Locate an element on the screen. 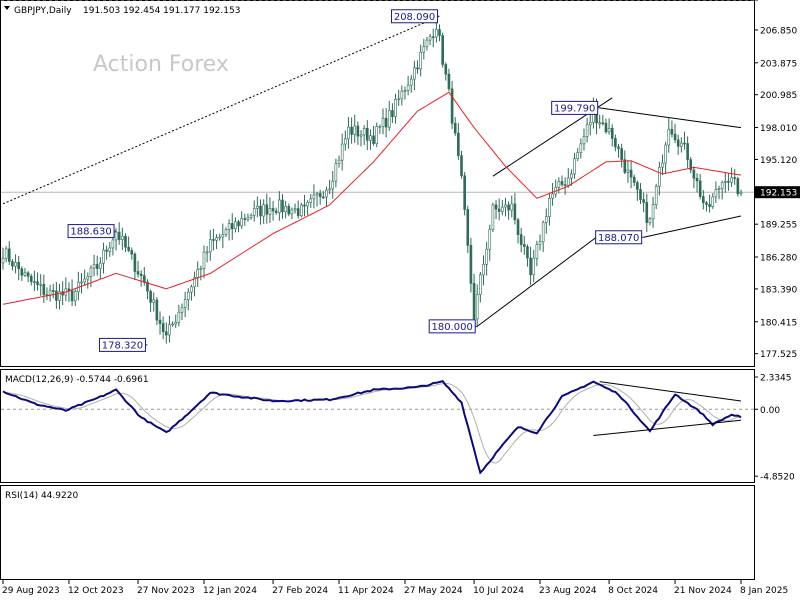 Image resolution: width=800 pixels, height=600 pixels. rsi-pane-frame is located at coordinates (377, 532).